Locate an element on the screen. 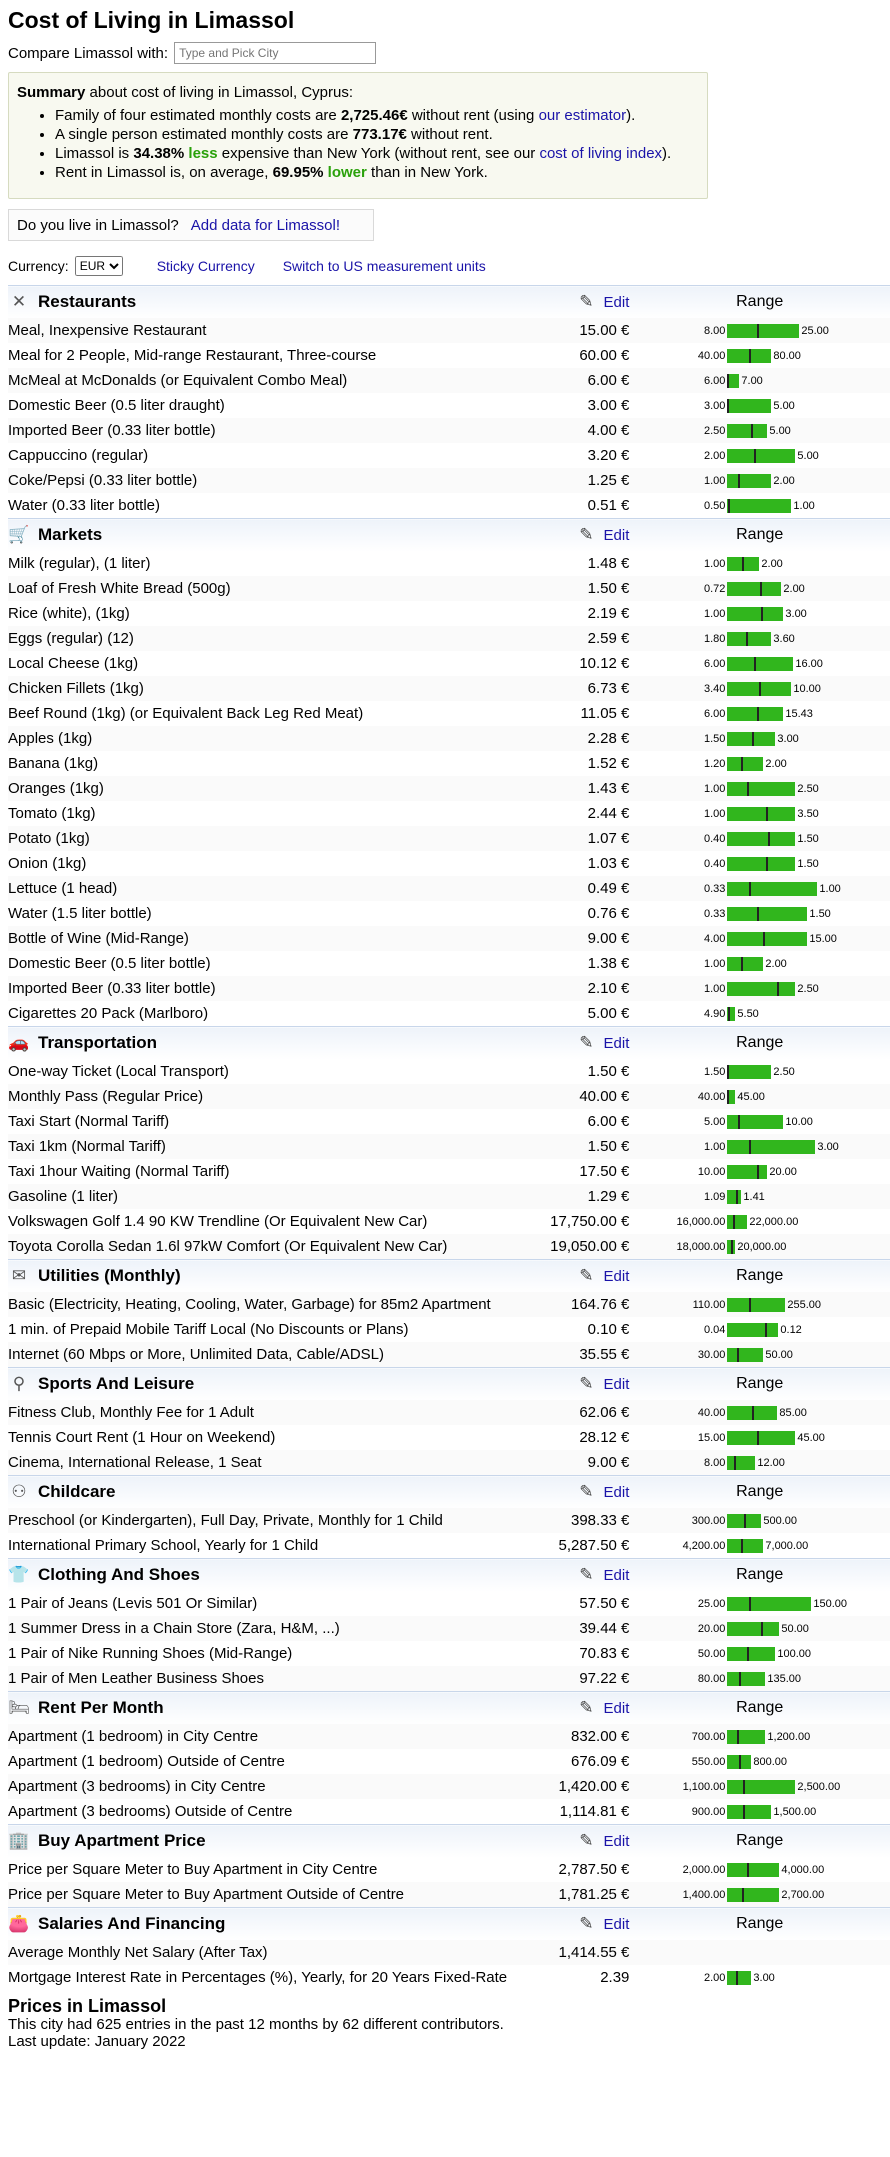  category-header: ✕ Restaurants ✎ Edit Range is located at coordinates (449, 301).